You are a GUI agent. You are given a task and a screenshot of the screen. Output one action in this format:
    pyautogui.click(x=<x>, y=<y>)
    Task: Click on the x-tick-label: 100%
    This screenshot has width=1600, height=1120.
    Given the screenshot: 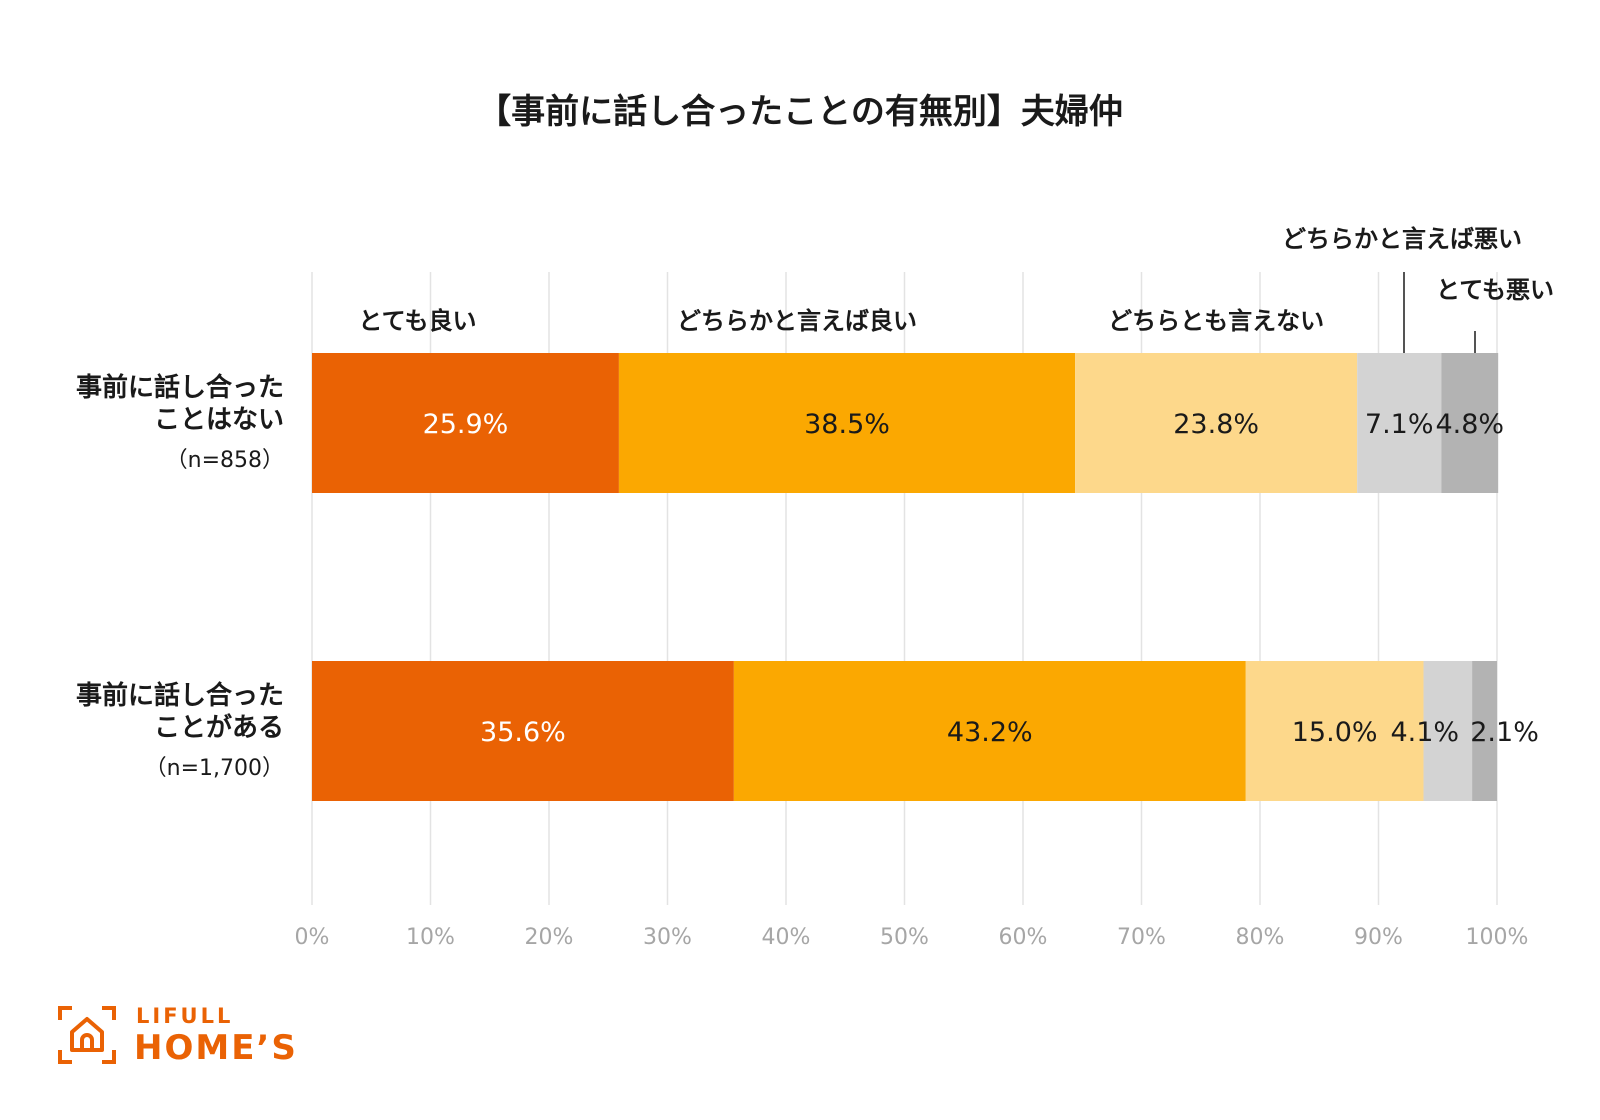 What is the action you would take?
    pyautogui.click(x=1497, y=937)
    